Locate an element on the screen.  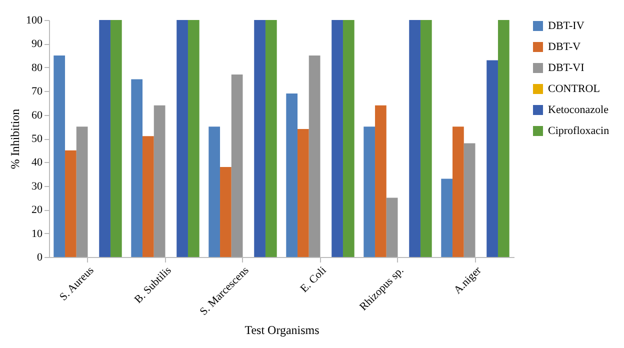
y-axis-title: % Inhibition is located at coordinates (15, 139).